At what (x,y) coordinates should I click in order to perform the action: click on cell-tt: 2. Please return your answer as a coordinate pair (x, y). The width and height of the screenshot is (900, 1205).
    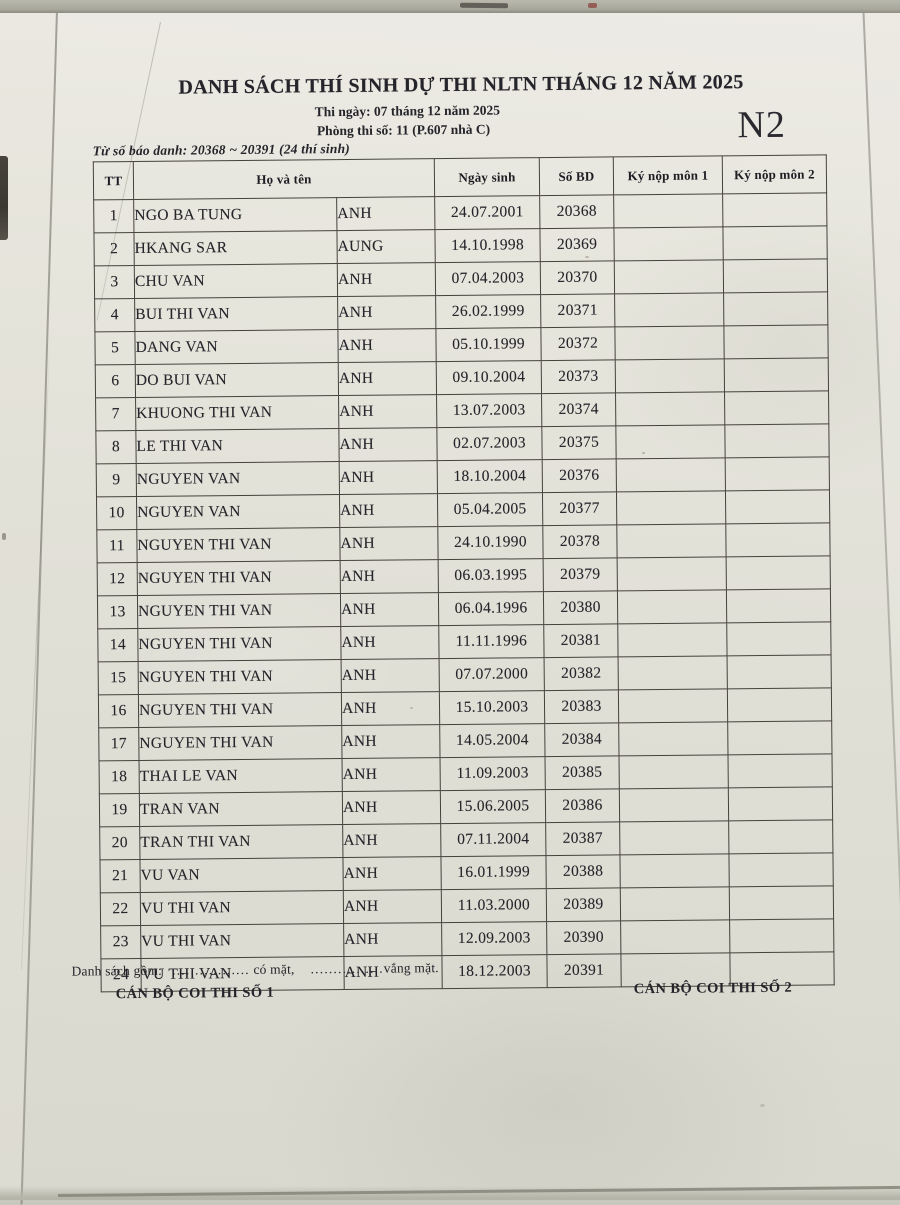
    Looking at the image, I should click on (114, 249).